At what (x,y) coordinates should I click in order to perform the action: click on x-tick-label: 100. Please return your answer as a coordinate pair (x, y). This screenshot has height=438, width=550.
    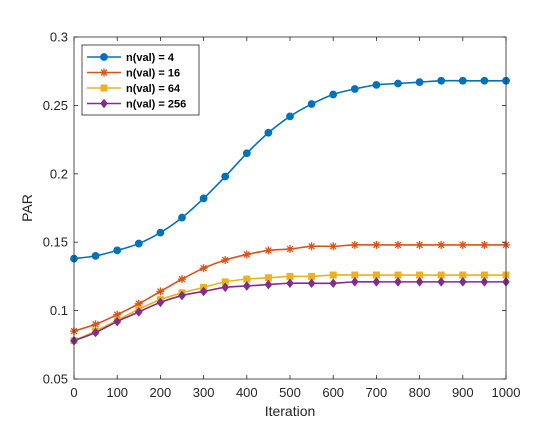
    Looking at the image, I should click on (117, 392).